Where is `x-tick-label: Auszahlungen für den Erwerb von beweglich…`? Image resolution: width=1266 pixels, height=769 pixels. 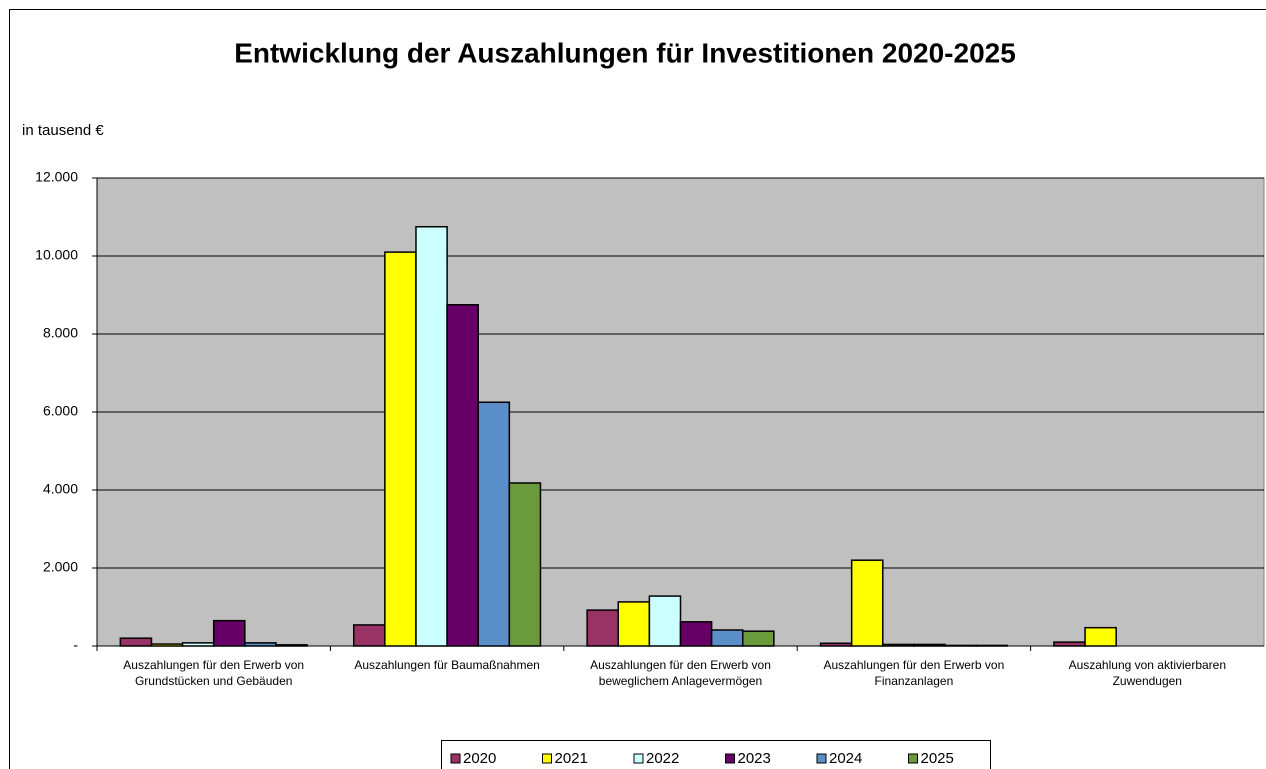
x-tick-label: Auszahlungen für den Erwerb von beweglich… is located at coordinates (680, 673).